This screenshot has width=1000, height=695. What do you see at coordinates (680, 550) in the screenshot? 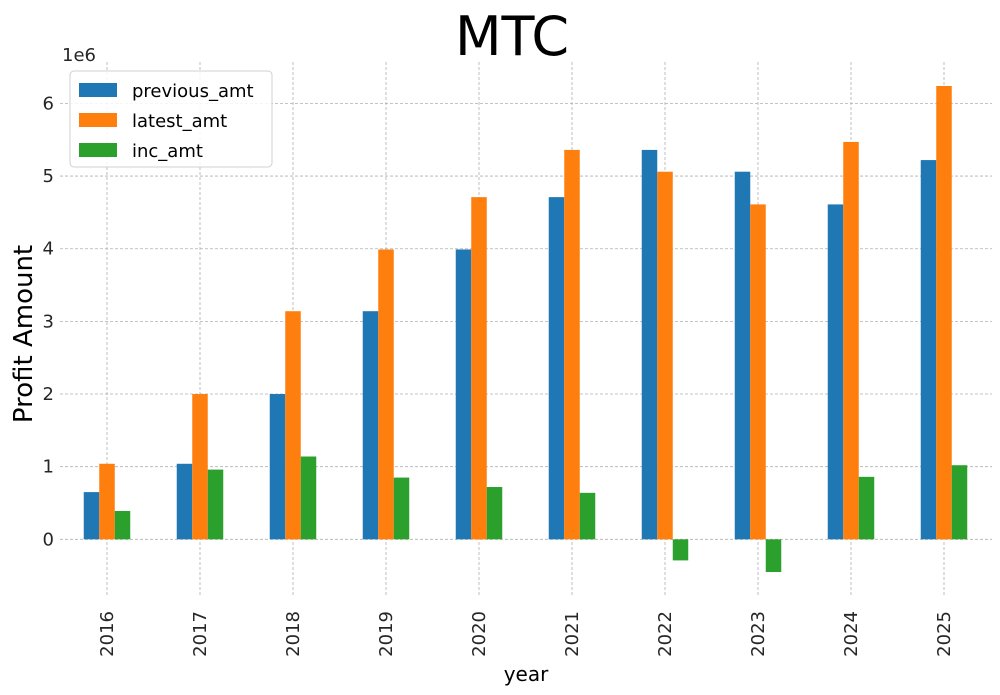
I see `bar-inc_amt-2022` at bounding box center [680, 550].